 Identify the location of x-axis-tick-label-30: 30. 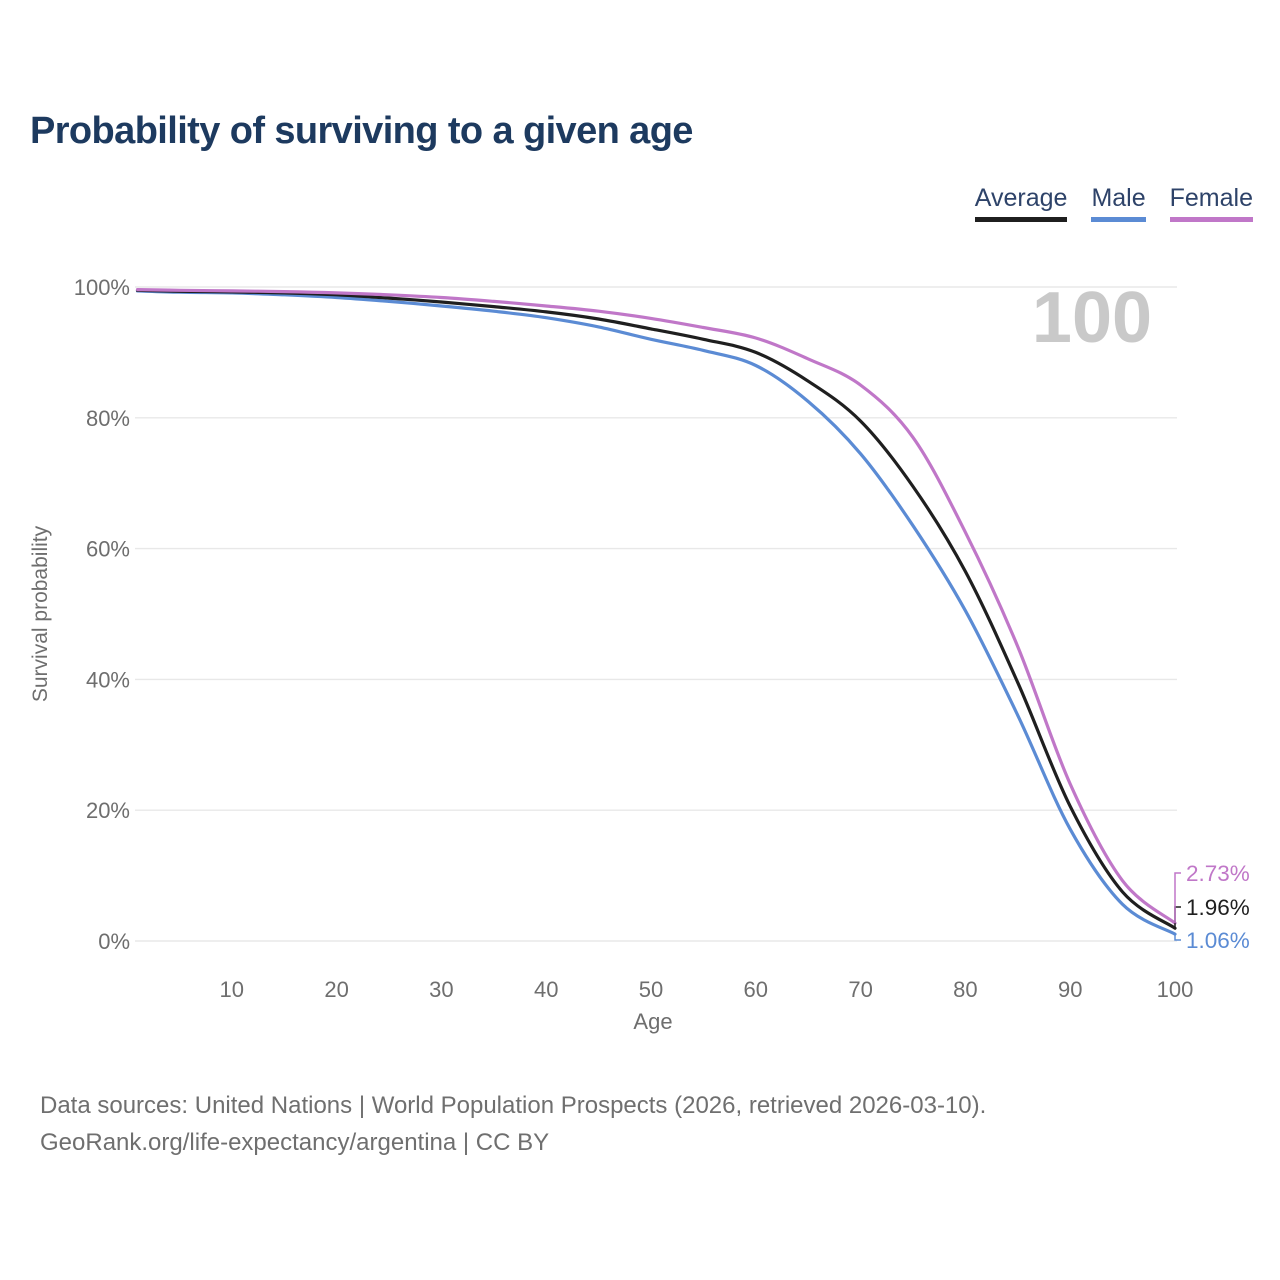
(441, 989).